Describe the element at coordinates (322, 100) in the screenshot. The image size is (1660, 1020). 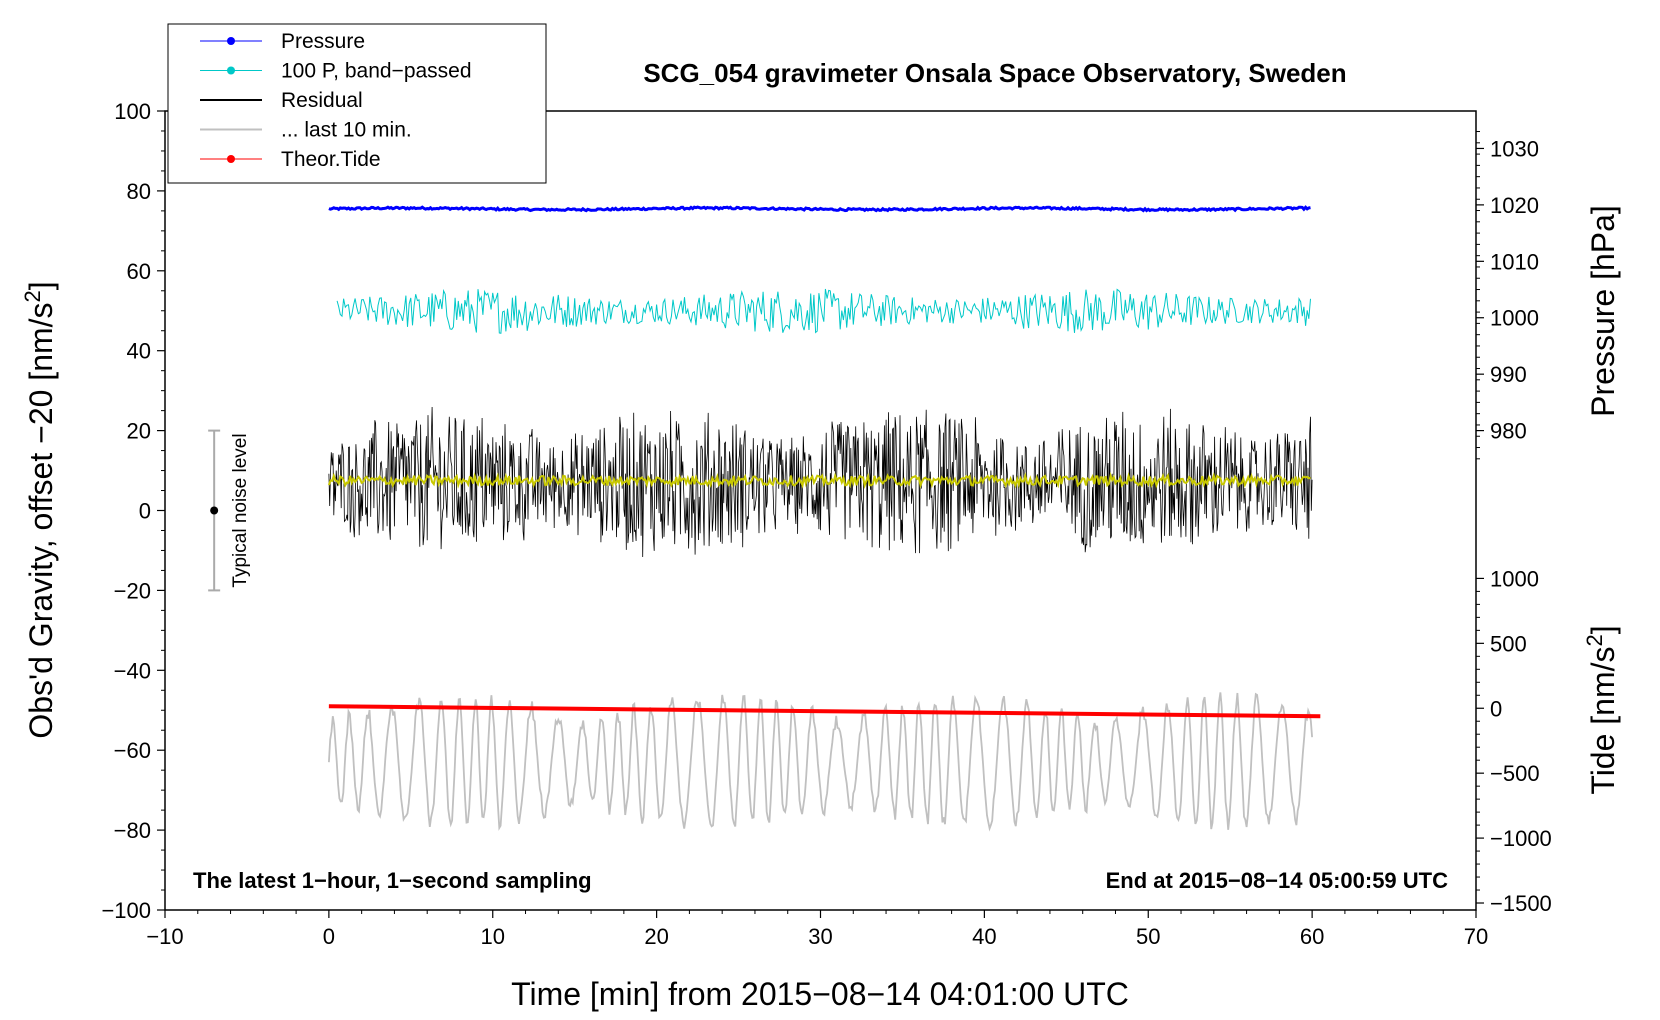
I see `legend-label-2: Residual` at that location.